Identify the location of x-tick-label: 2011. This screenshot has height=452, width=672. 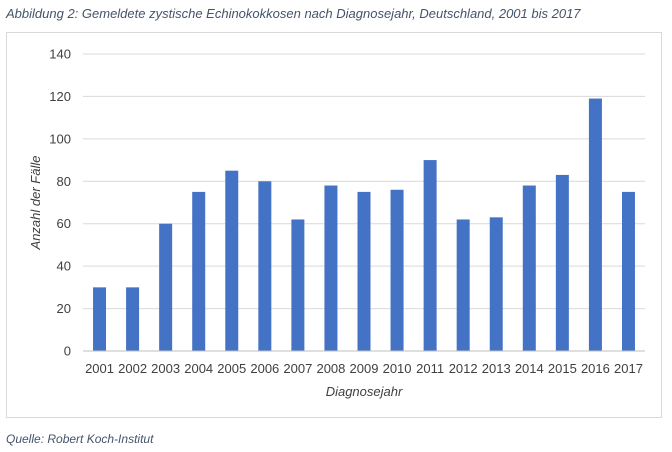
(430, 368).